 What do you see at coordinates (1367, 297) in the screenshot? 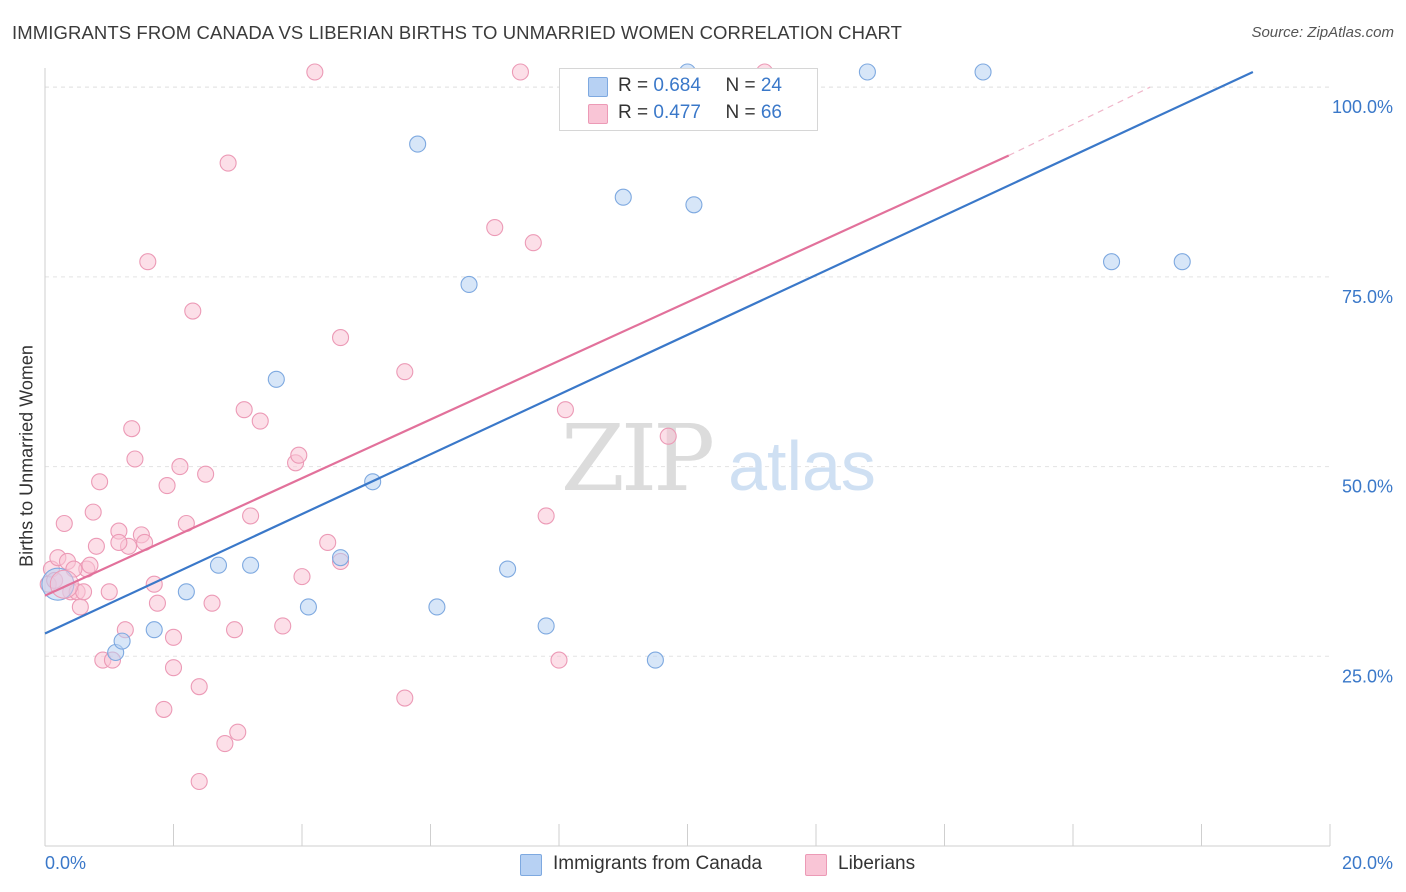
I see `y-tick-label: 75.0%` at bounding box center [1367, 297].